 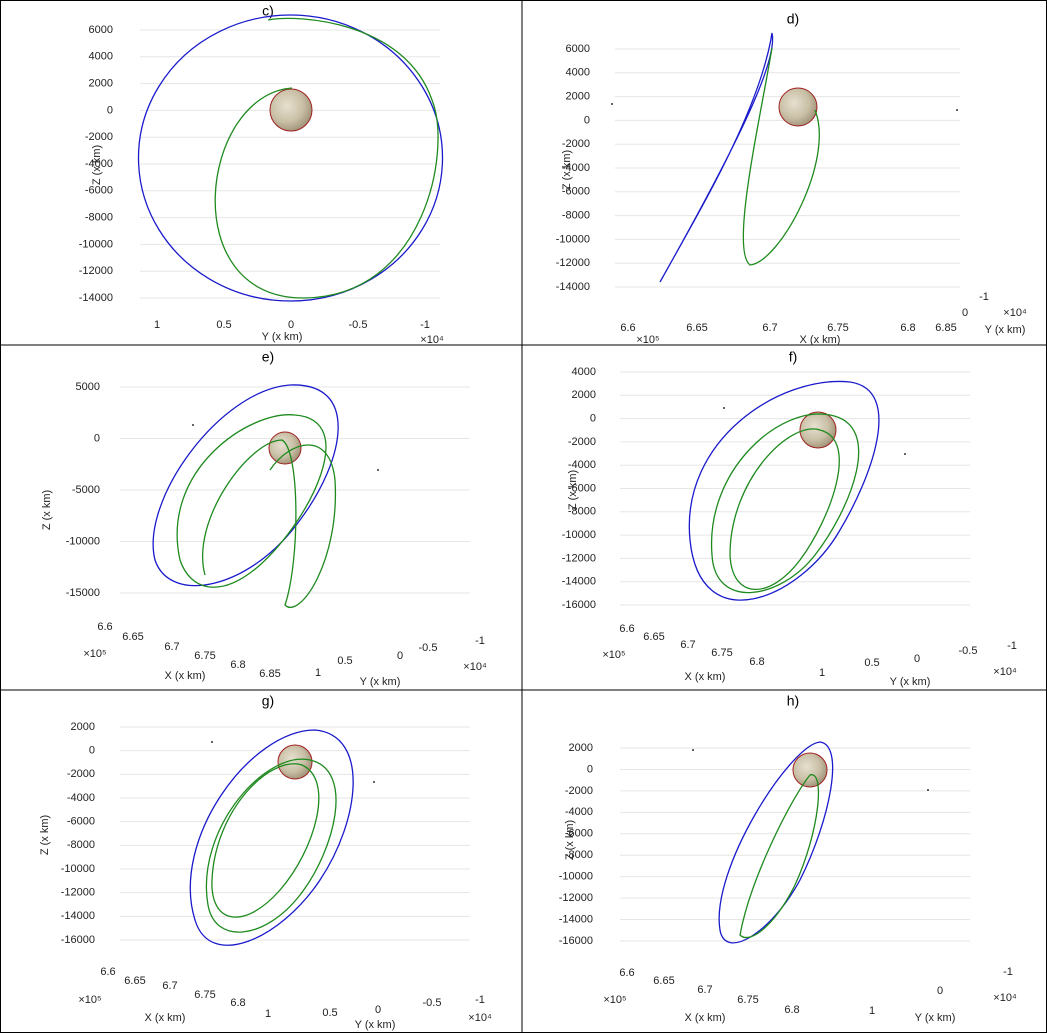 I want to click on panel-title: e), so click(x=268, y=357).